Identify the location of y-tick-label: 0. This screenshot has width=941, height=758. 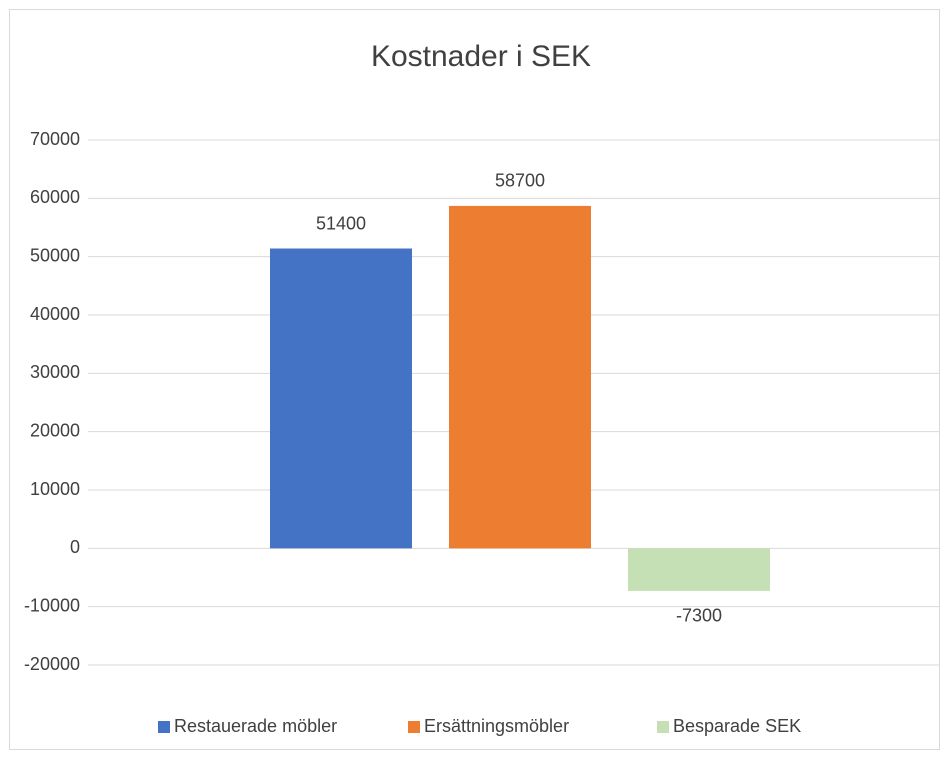
(75, 547).